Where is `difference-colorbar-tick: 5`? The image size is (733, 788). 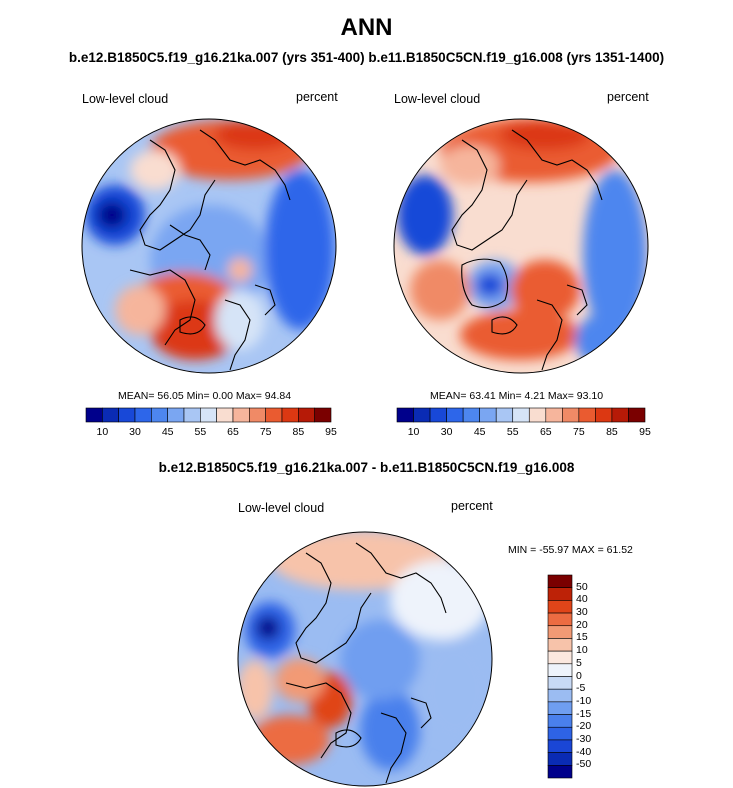
difference-colorbar-tick: 5 is located at coordinates (579, 662).